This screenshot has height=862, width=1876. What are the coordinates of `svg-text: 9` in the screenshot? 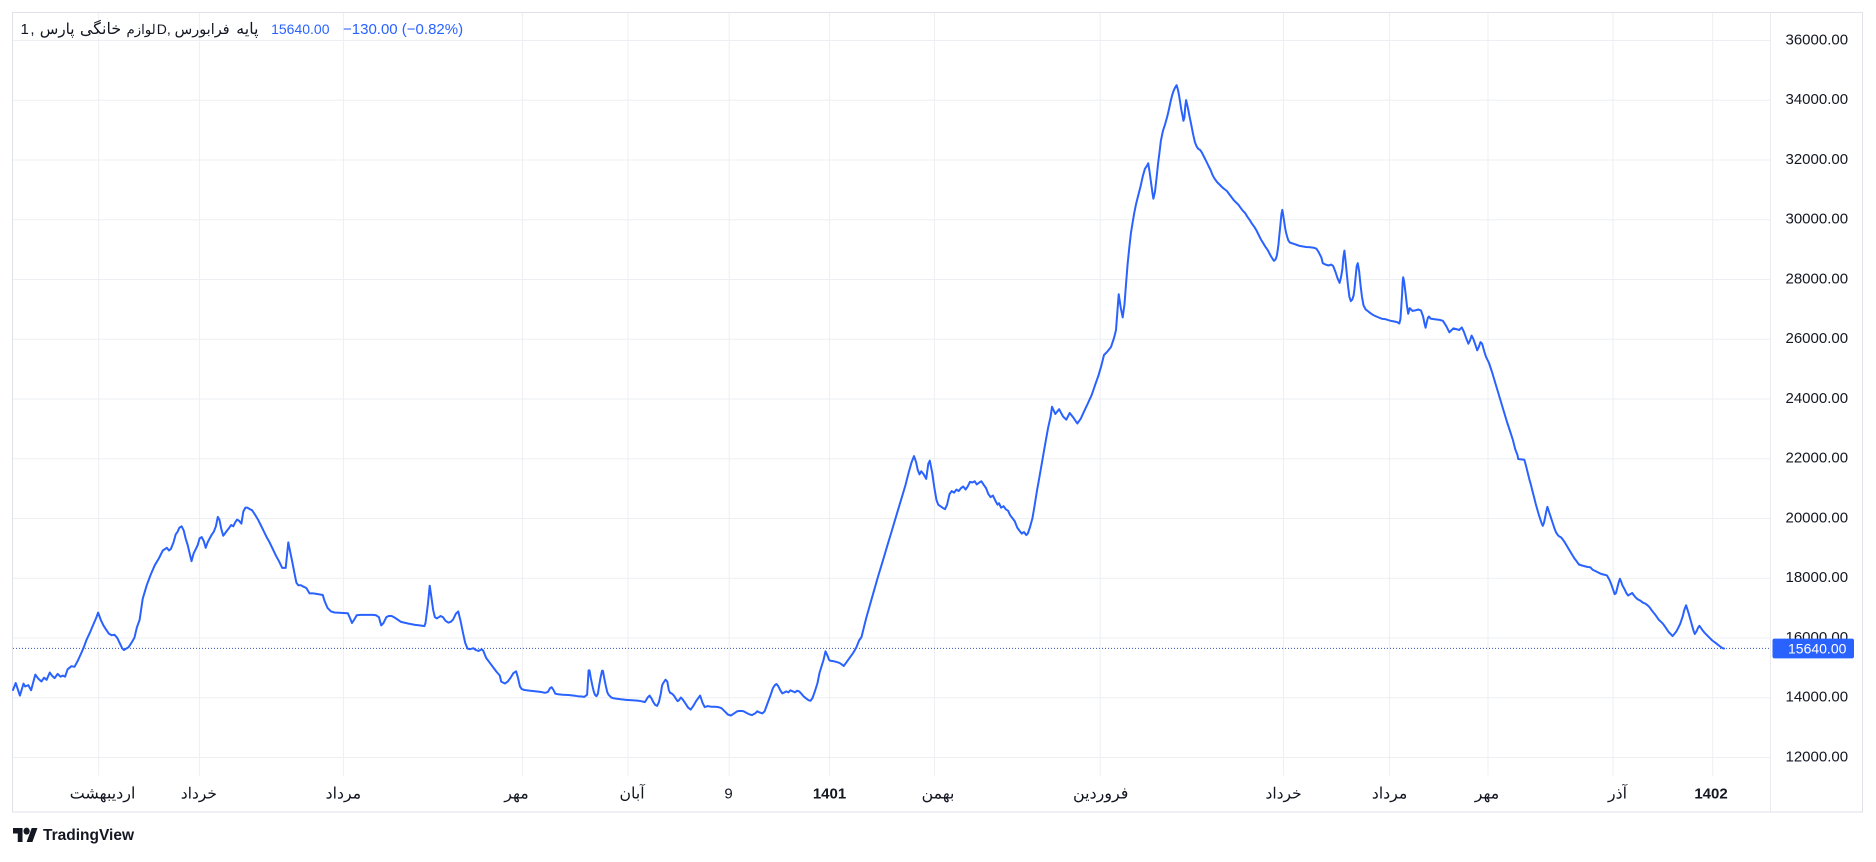 It's located at (728, 794).